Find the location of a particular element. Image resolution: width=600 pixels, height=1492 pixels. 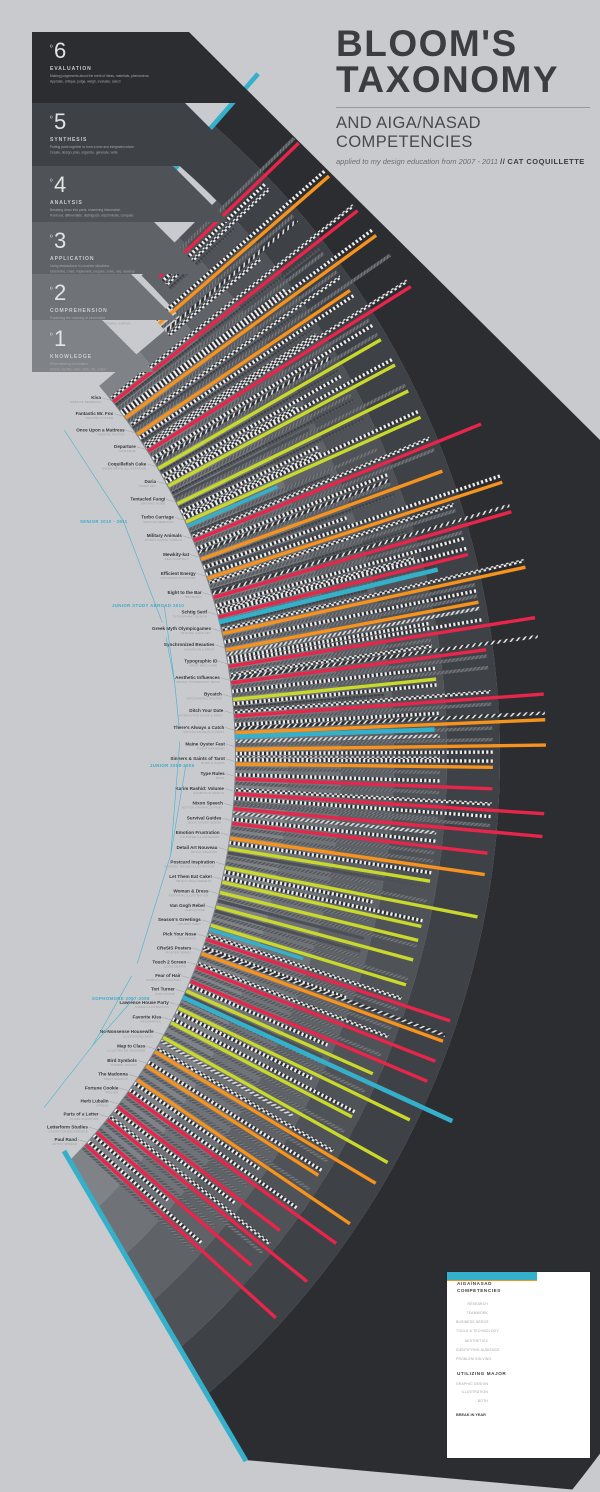

project-subtitle: CARICATURE is located at coordinates (165, 994).